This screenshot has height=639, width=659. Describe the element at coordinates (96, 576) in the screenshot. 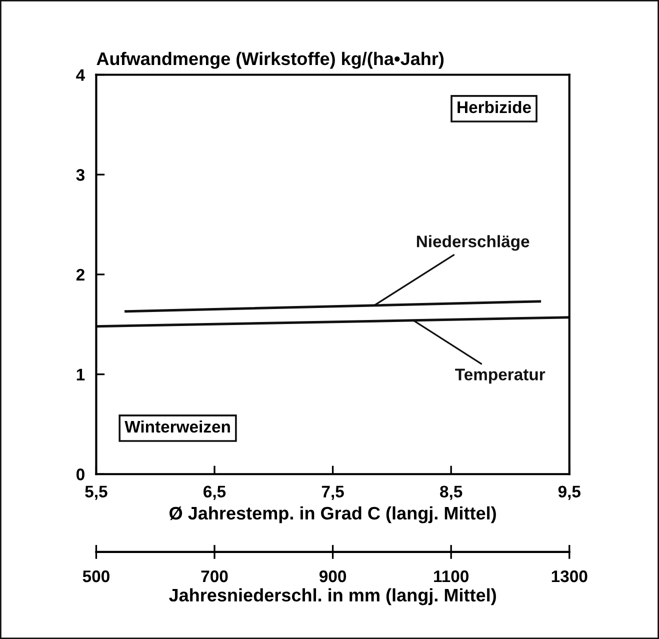

I see `x2-tick-label: 500` at that location.